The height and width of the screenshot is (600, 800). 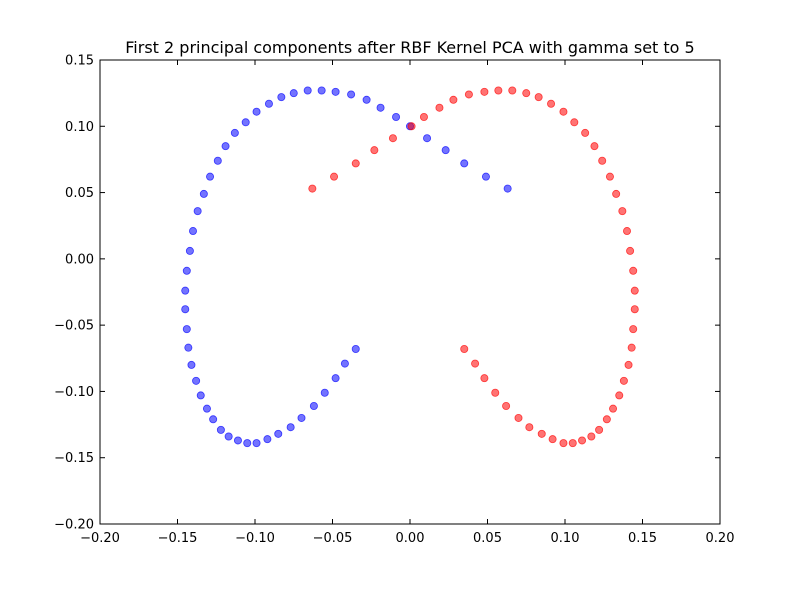 I want to click on x-tick-label: −0.20, so click(x=100, y=538).